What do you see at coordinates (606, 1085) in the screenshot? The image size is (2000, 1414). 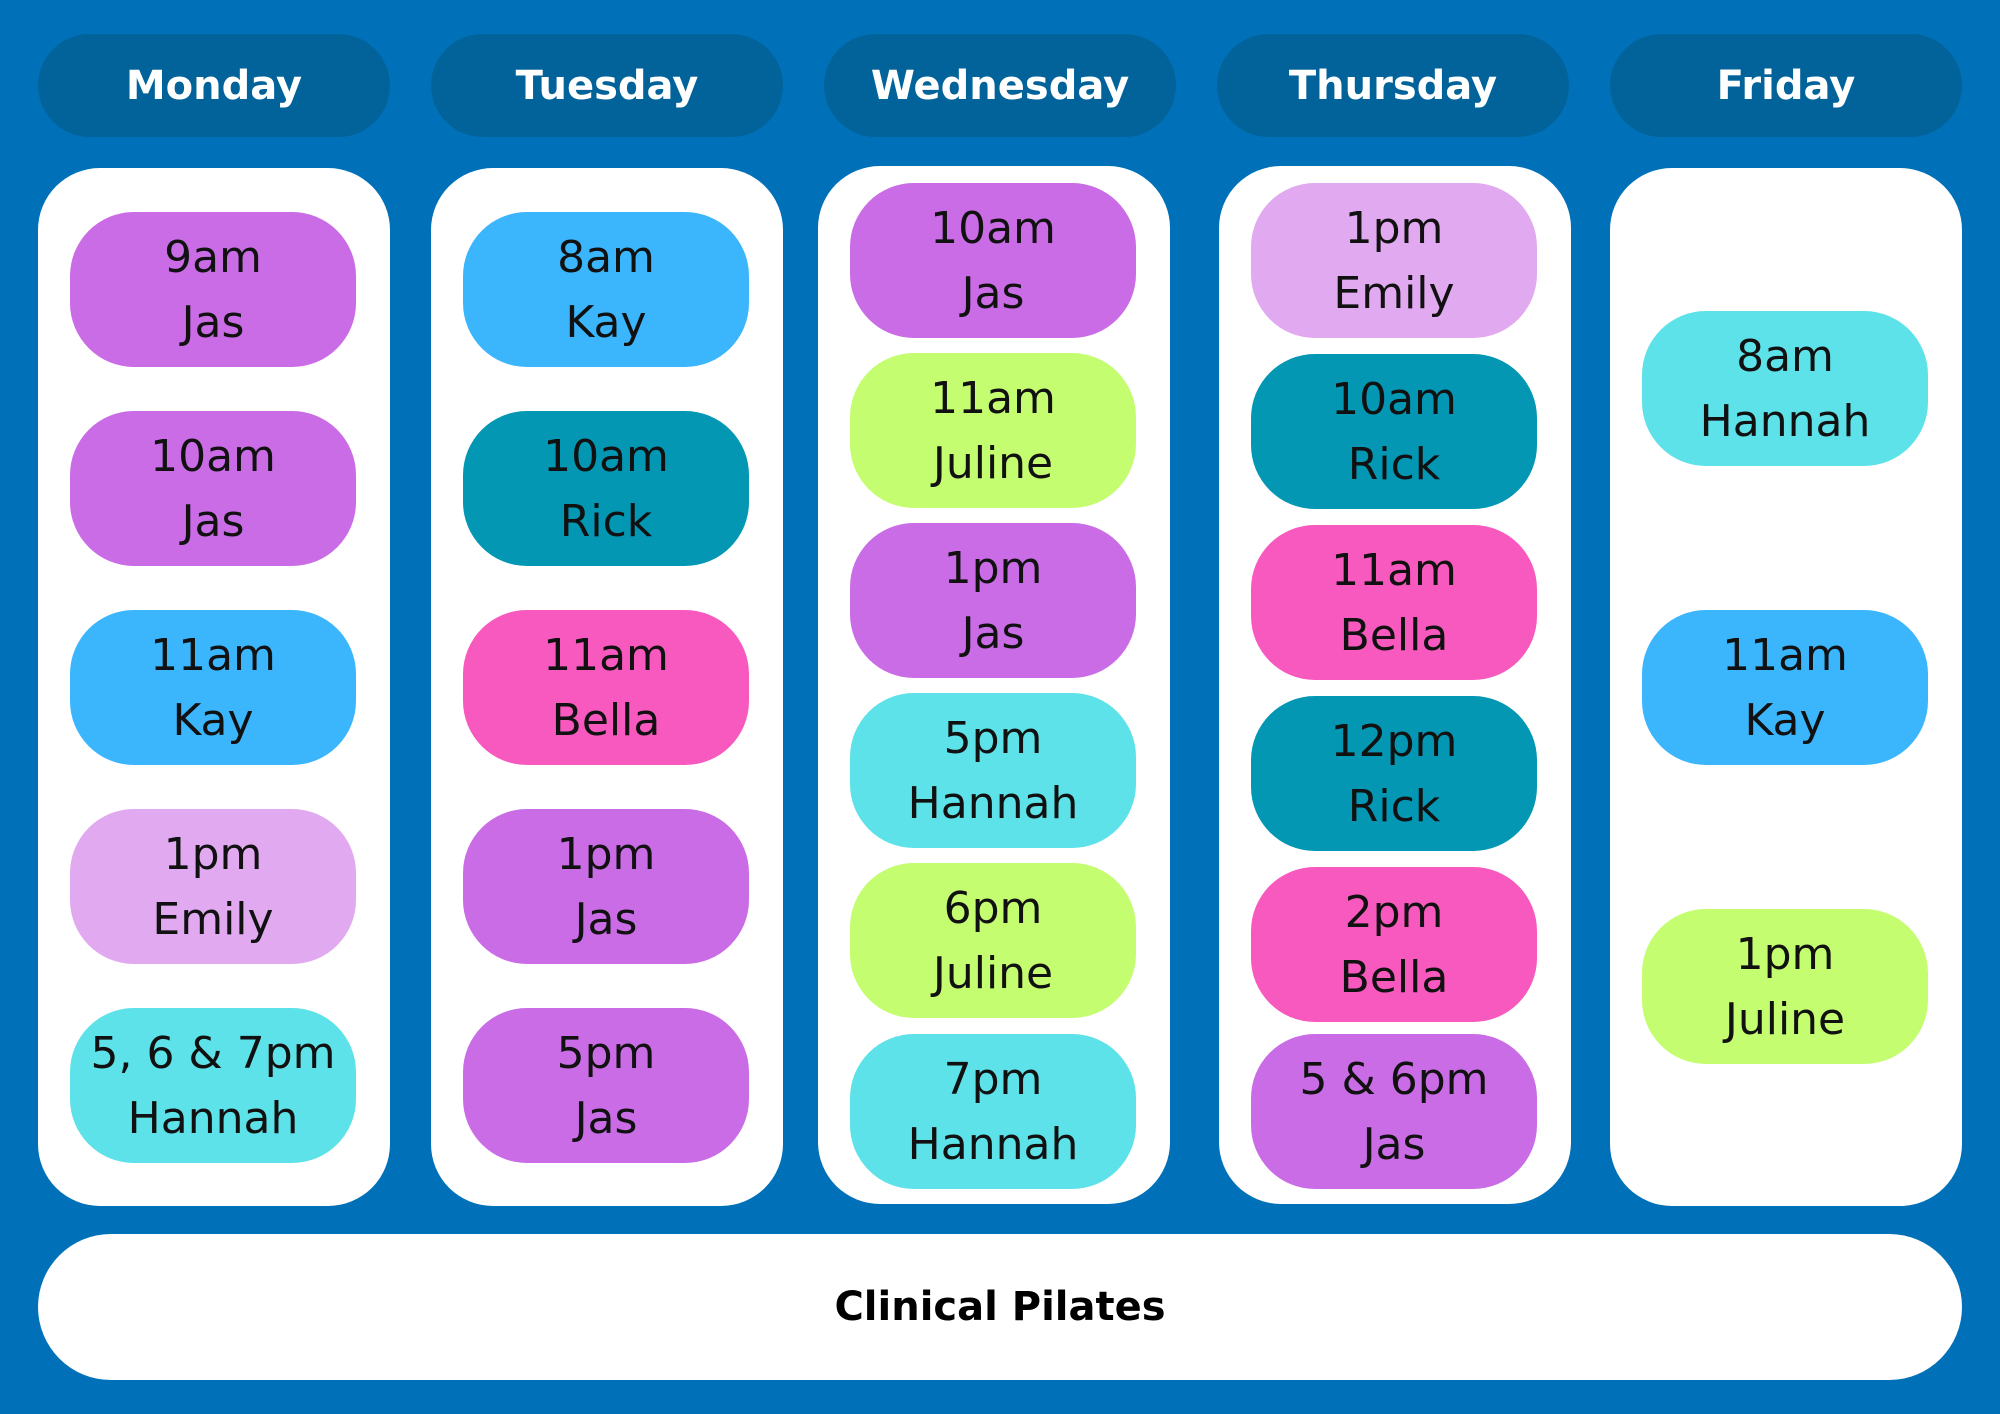 I see `class-slot: 5pm Jas` at bounding box center [606, 1085].